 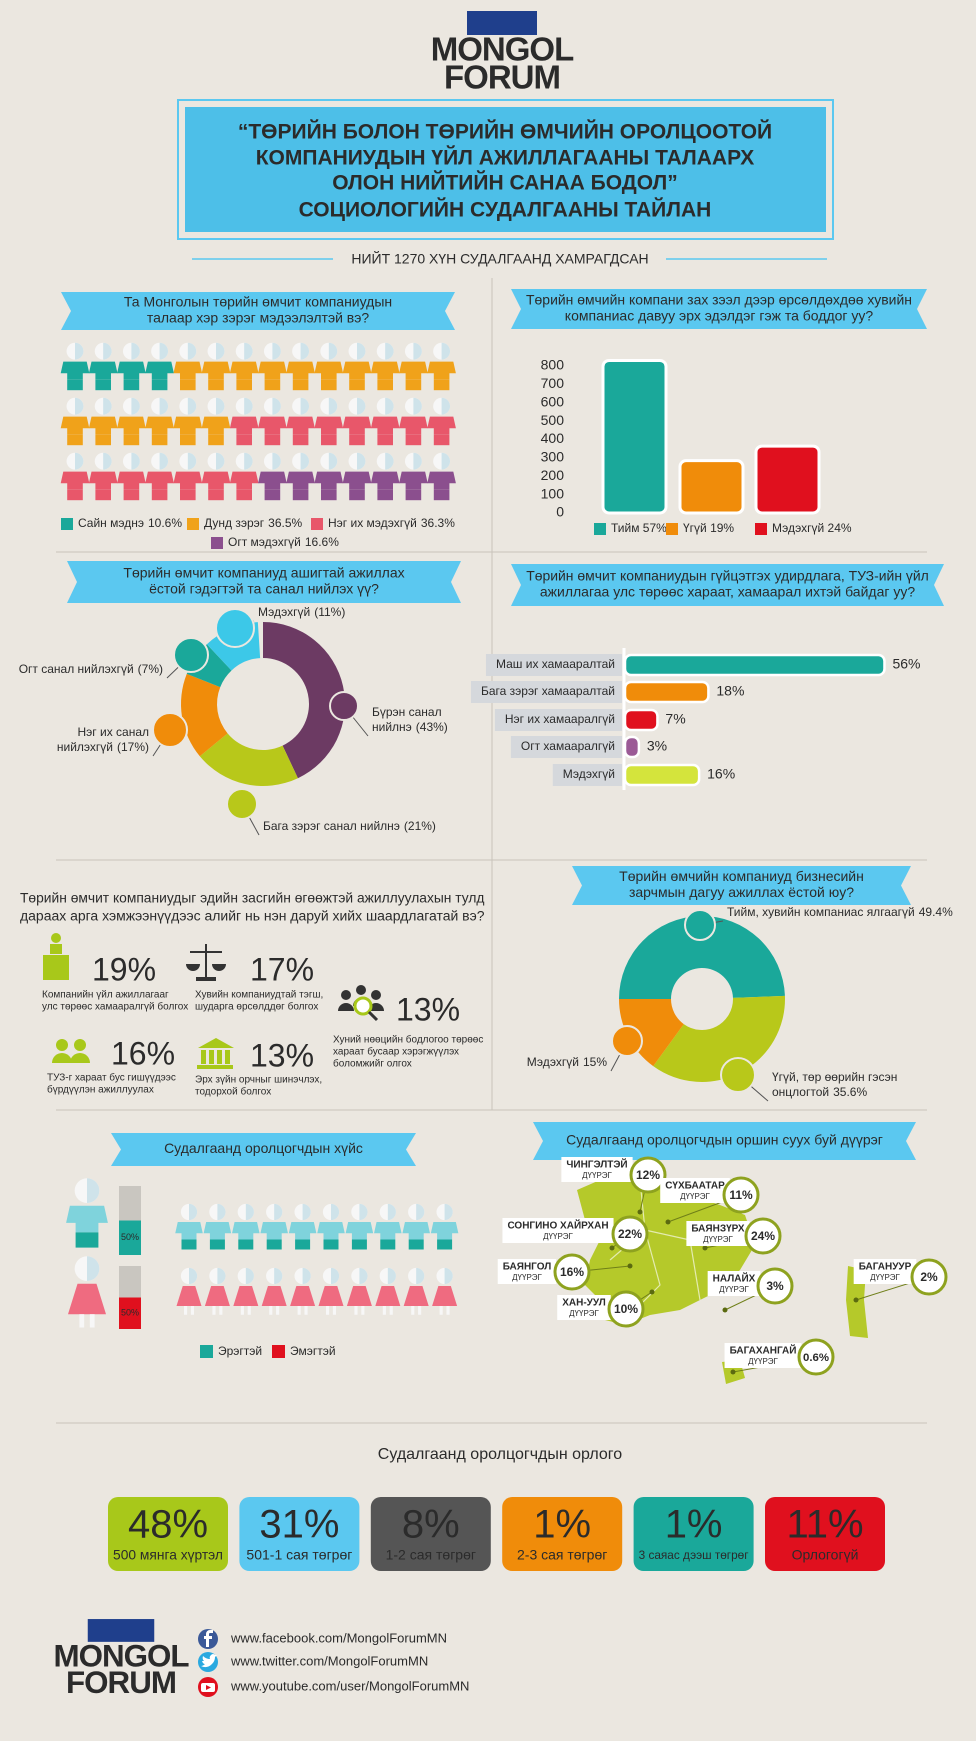 I want to click on callout-dot, so click(x=627, y=1041).